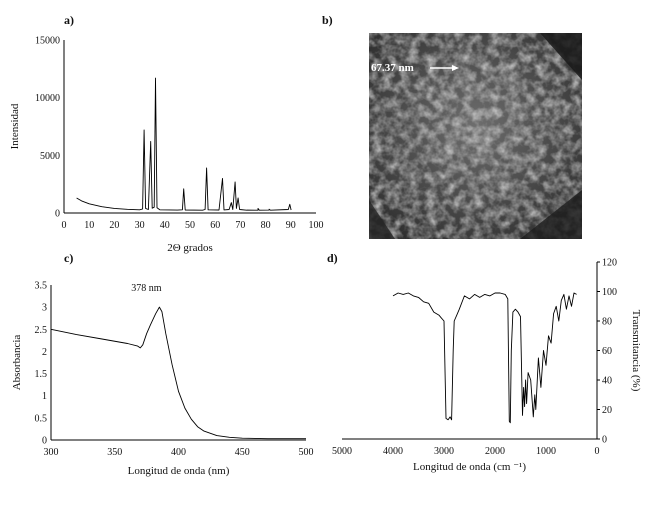 This screenshot has height=513, width=656. I want to click on y-tick-label: 20, so click(607, 410).